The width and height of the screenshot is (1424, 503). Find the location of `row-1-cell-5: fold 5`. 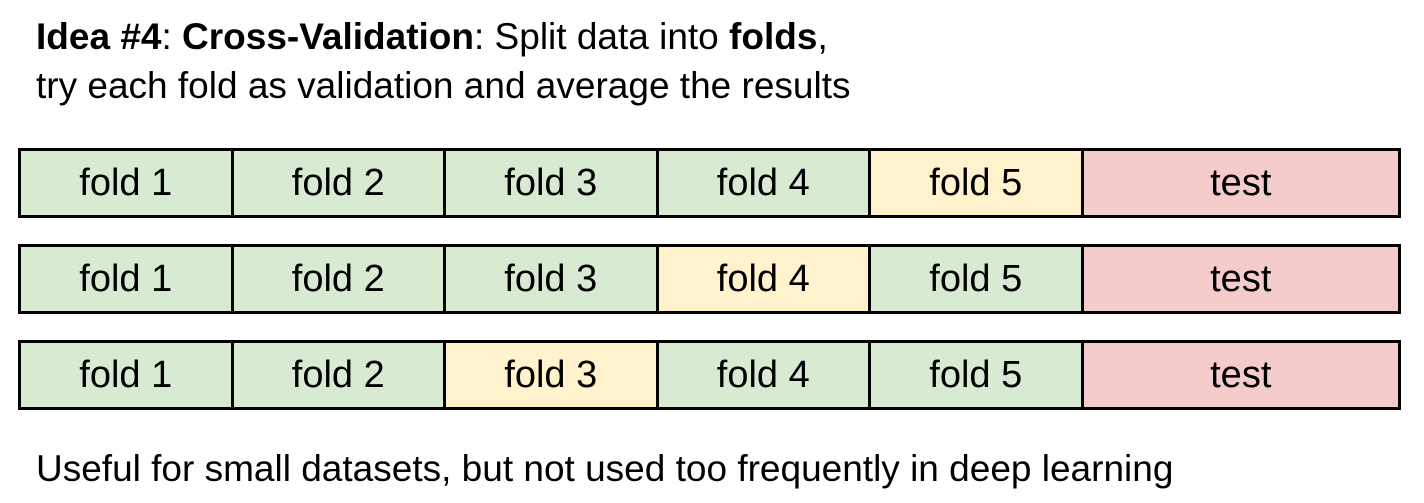

row-1-cell-5: fold 5 is located at coordinates (977, 183).